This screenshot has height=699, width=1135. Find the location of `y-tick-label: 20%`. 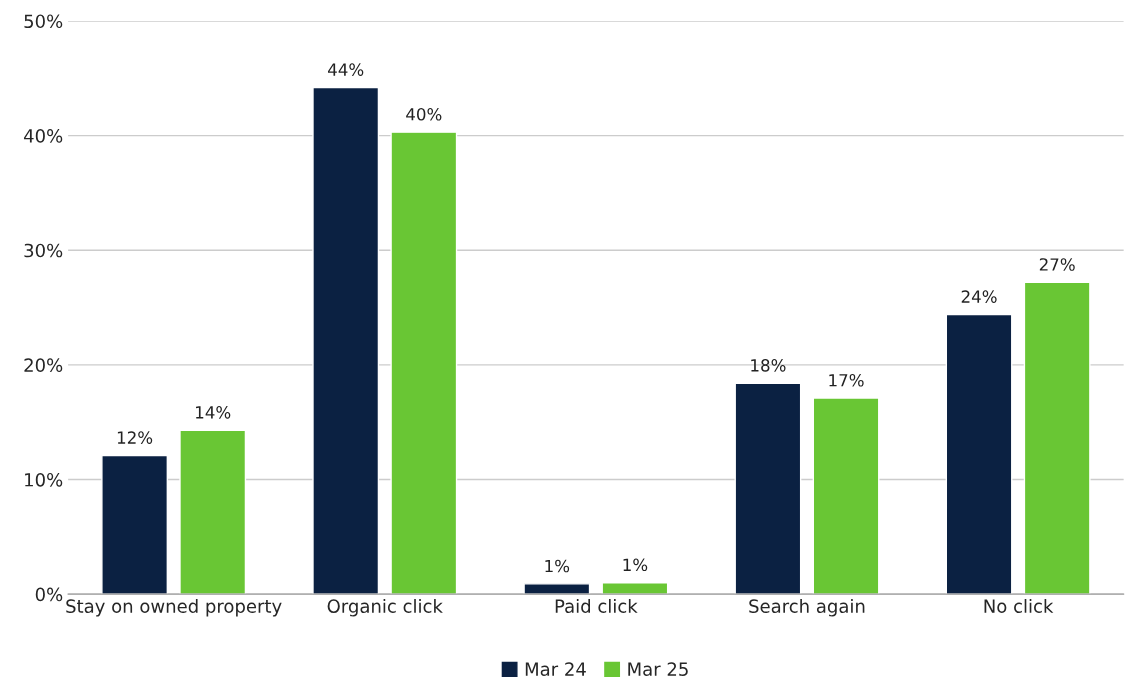

y-tick-label: 20% is located at coordinates (43, 365).